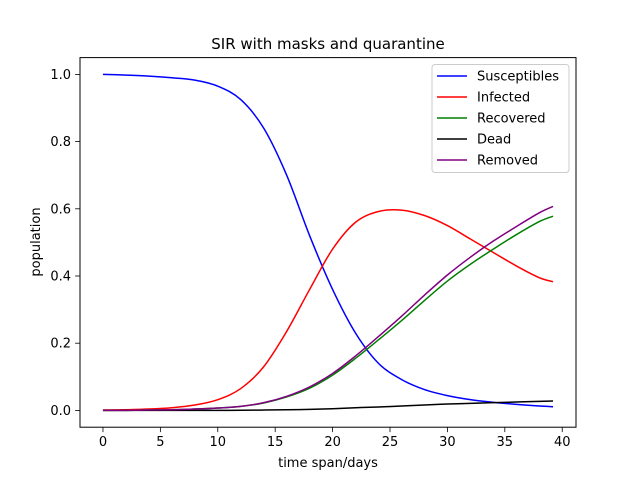 Image resolution: width=640 pixels, height=485 pixels. What do you see at coordinates (505, 442) in the screenshot?
I see `x-tick-label: 35` at bounding box center [505, 442].